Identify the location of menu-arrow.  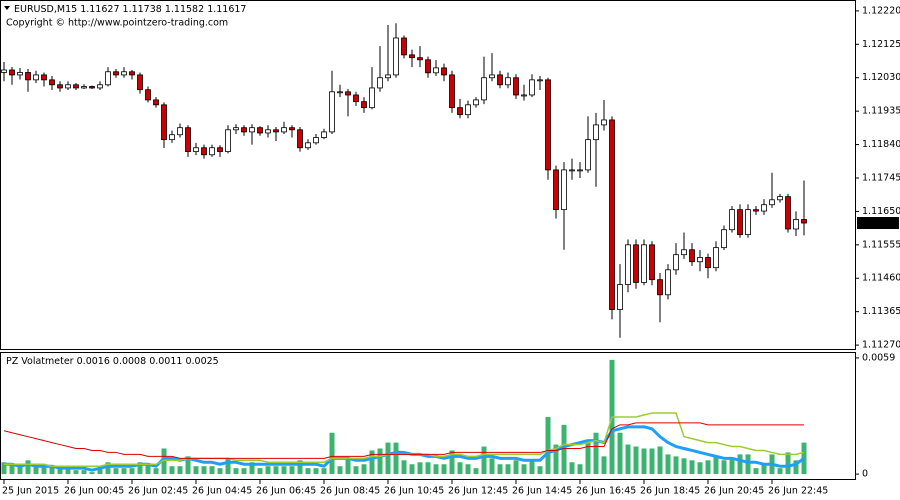
(7, 8).